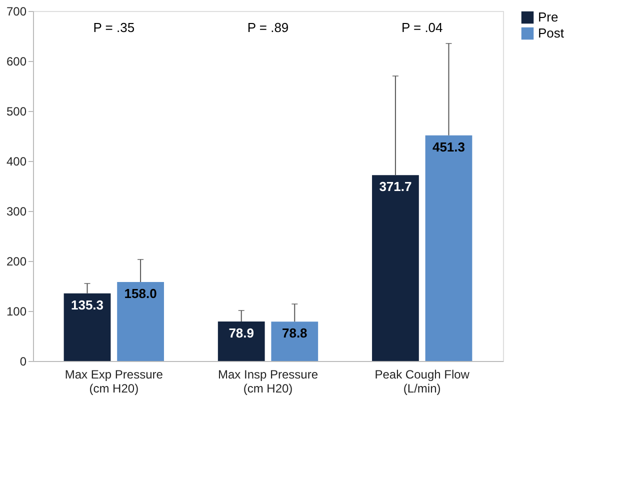  I want to click on legend-label: Pre, so click(548, 17).